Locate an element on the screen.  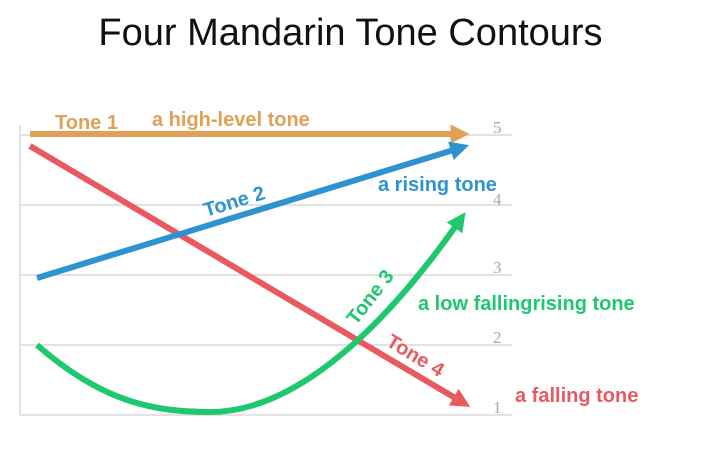
tone-1-name: Tone 1 is located at coordinates (86, 123).